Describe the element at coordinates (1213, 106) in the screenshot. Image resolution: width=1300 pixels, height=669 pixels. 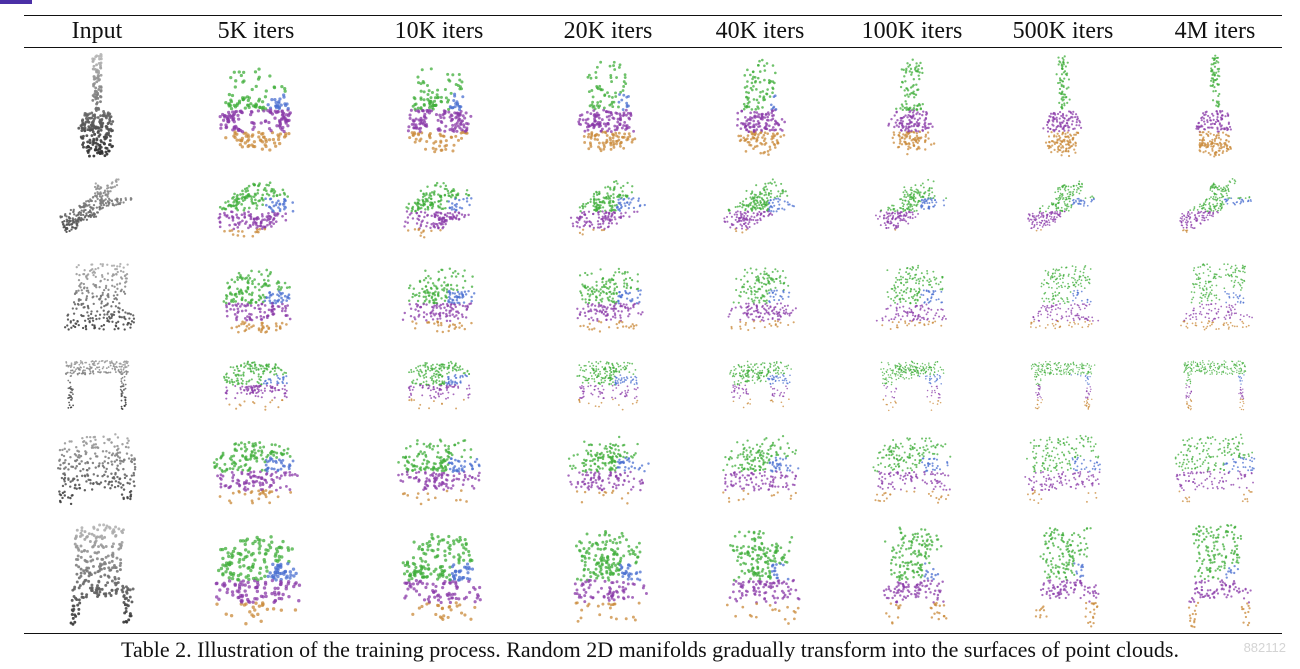
I see `guitar-icon` at that location.